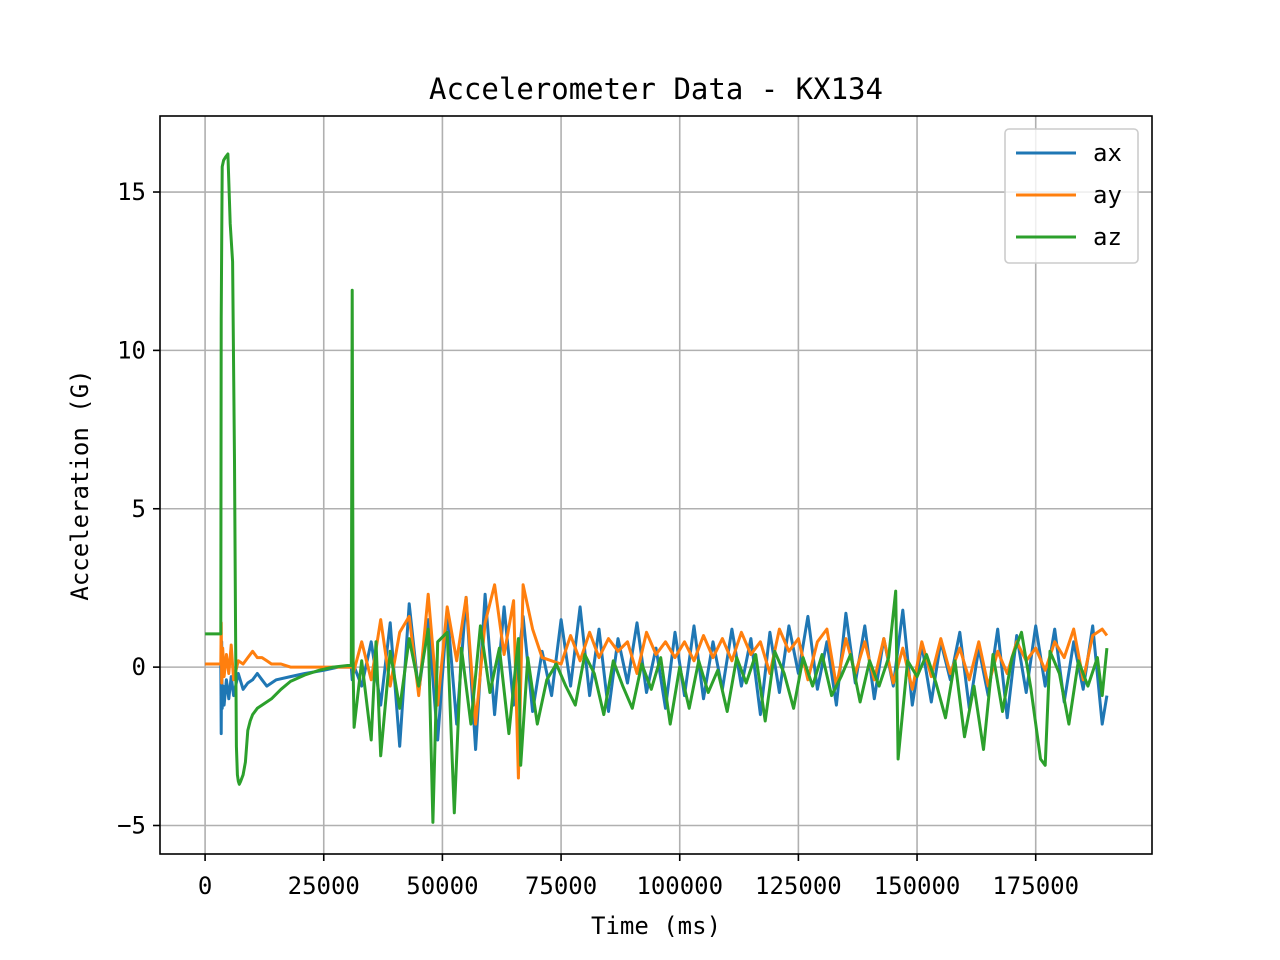 This screenshot has width=1280, height=960. What do you see at coordinates (1107, 237) in the screenshot?
I see `legend-label-az: az` at bounding box center [1107, 237].